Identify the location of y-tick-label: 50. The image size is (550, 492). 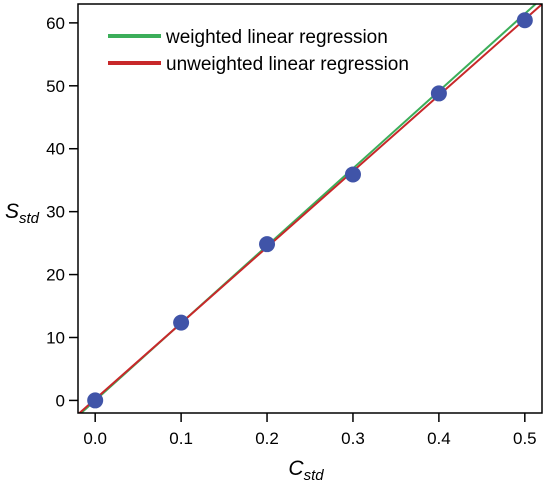
(55, 86).